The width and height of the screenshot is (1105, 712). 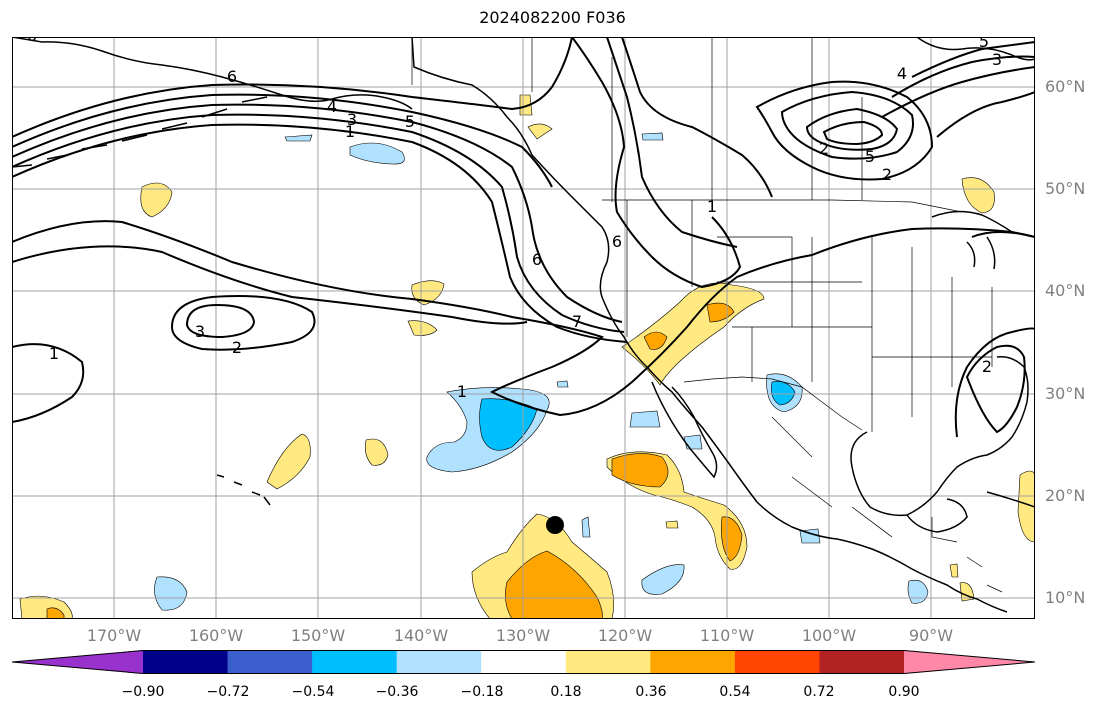 I want to click on coastline-great-lakes, so click(x=972, y=240).